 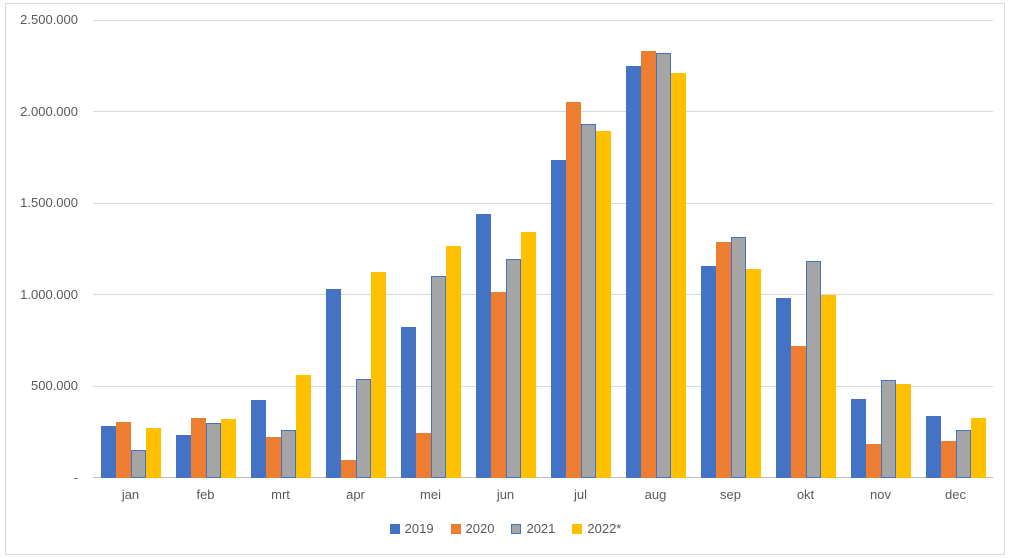 I want to click on x-axis-line, so click(x=543, y=477).